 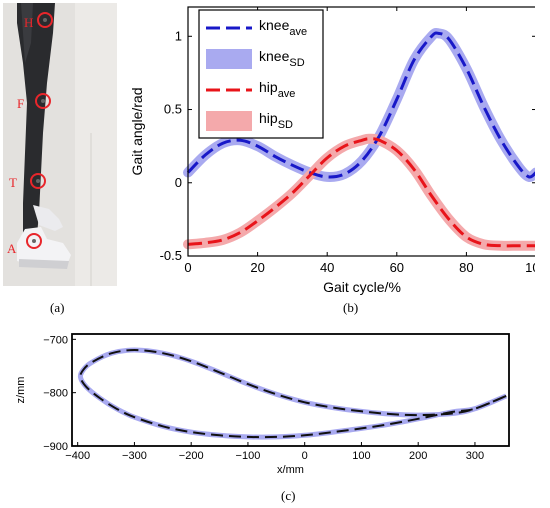 What do you see at coordinates (298, 32) in the screenshot?
I see `legend-entry-sub-0: ave` at bounding box center [298, 32].